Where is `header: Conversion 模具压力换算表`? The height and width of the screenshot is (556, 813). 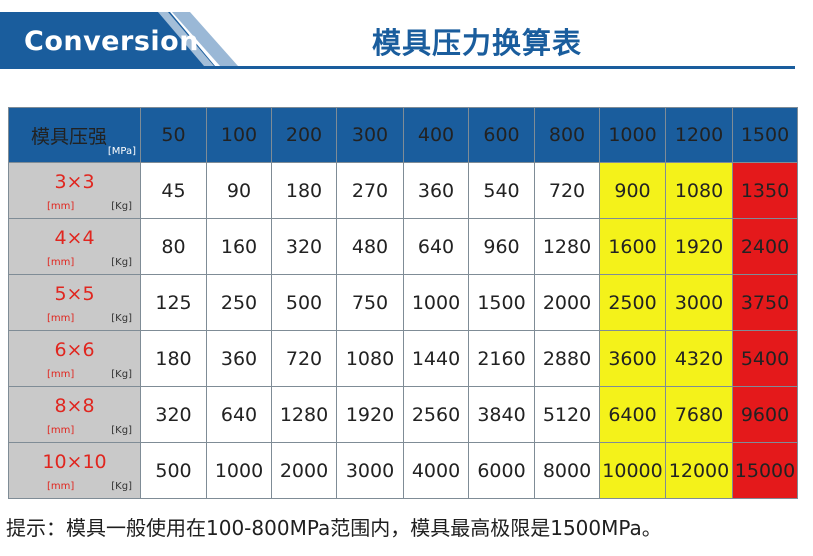 header: Conversion 模具压力换算表 is located at coordinates (406, 36).